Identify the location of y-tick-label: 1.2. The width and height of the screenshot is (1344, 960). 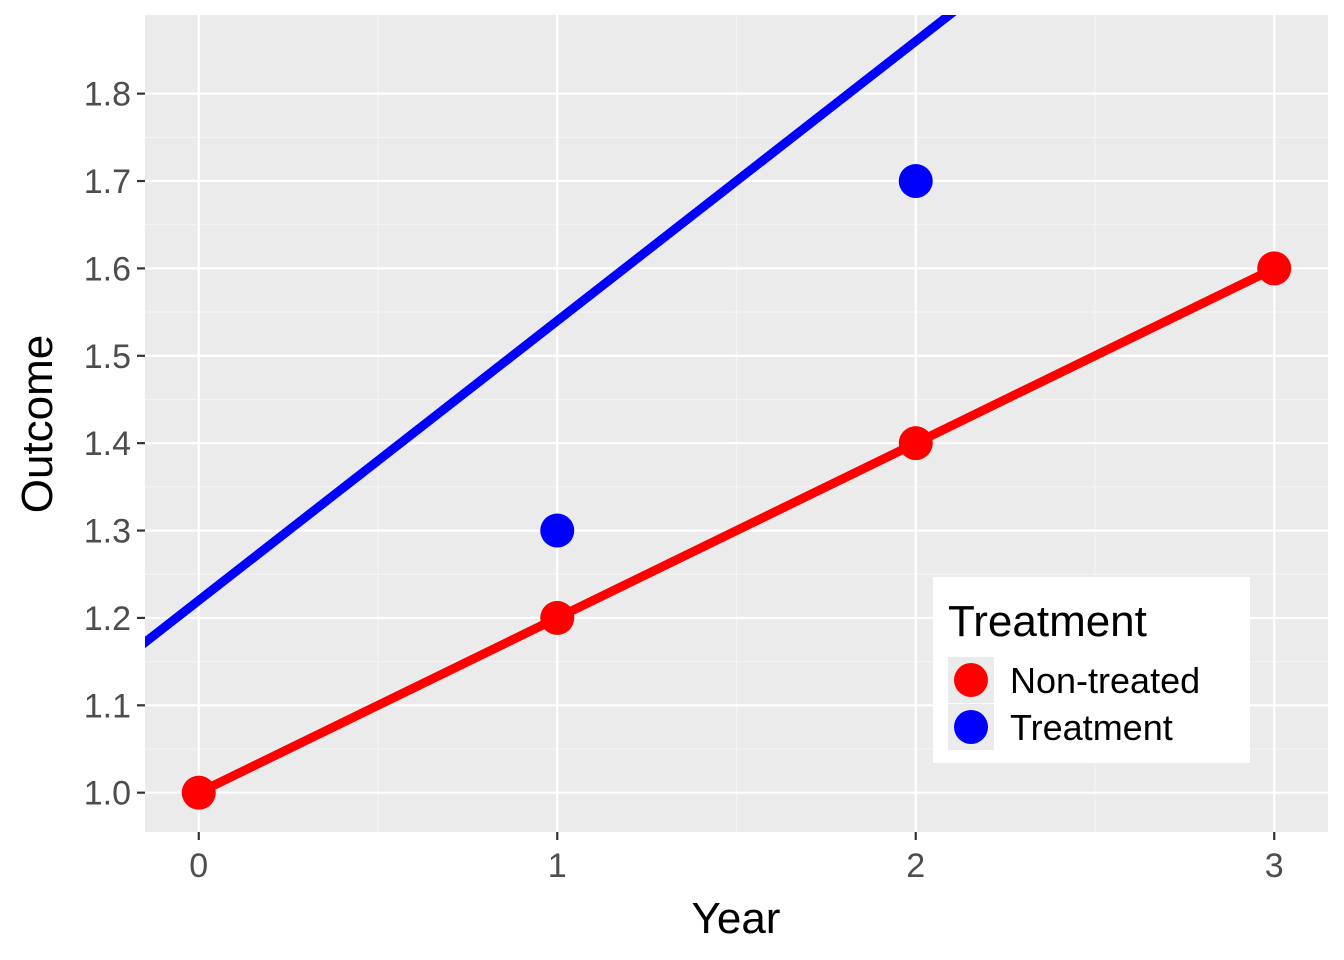
(107, 619).